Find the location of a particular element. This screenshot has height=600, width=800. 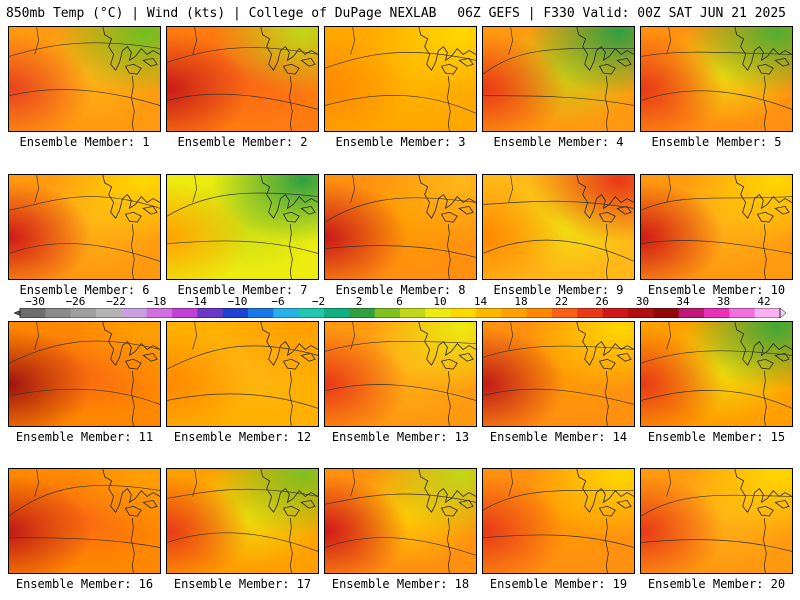

ensemble-member-label: Ensemble Member: 10 is located at coordinates (716, 290).